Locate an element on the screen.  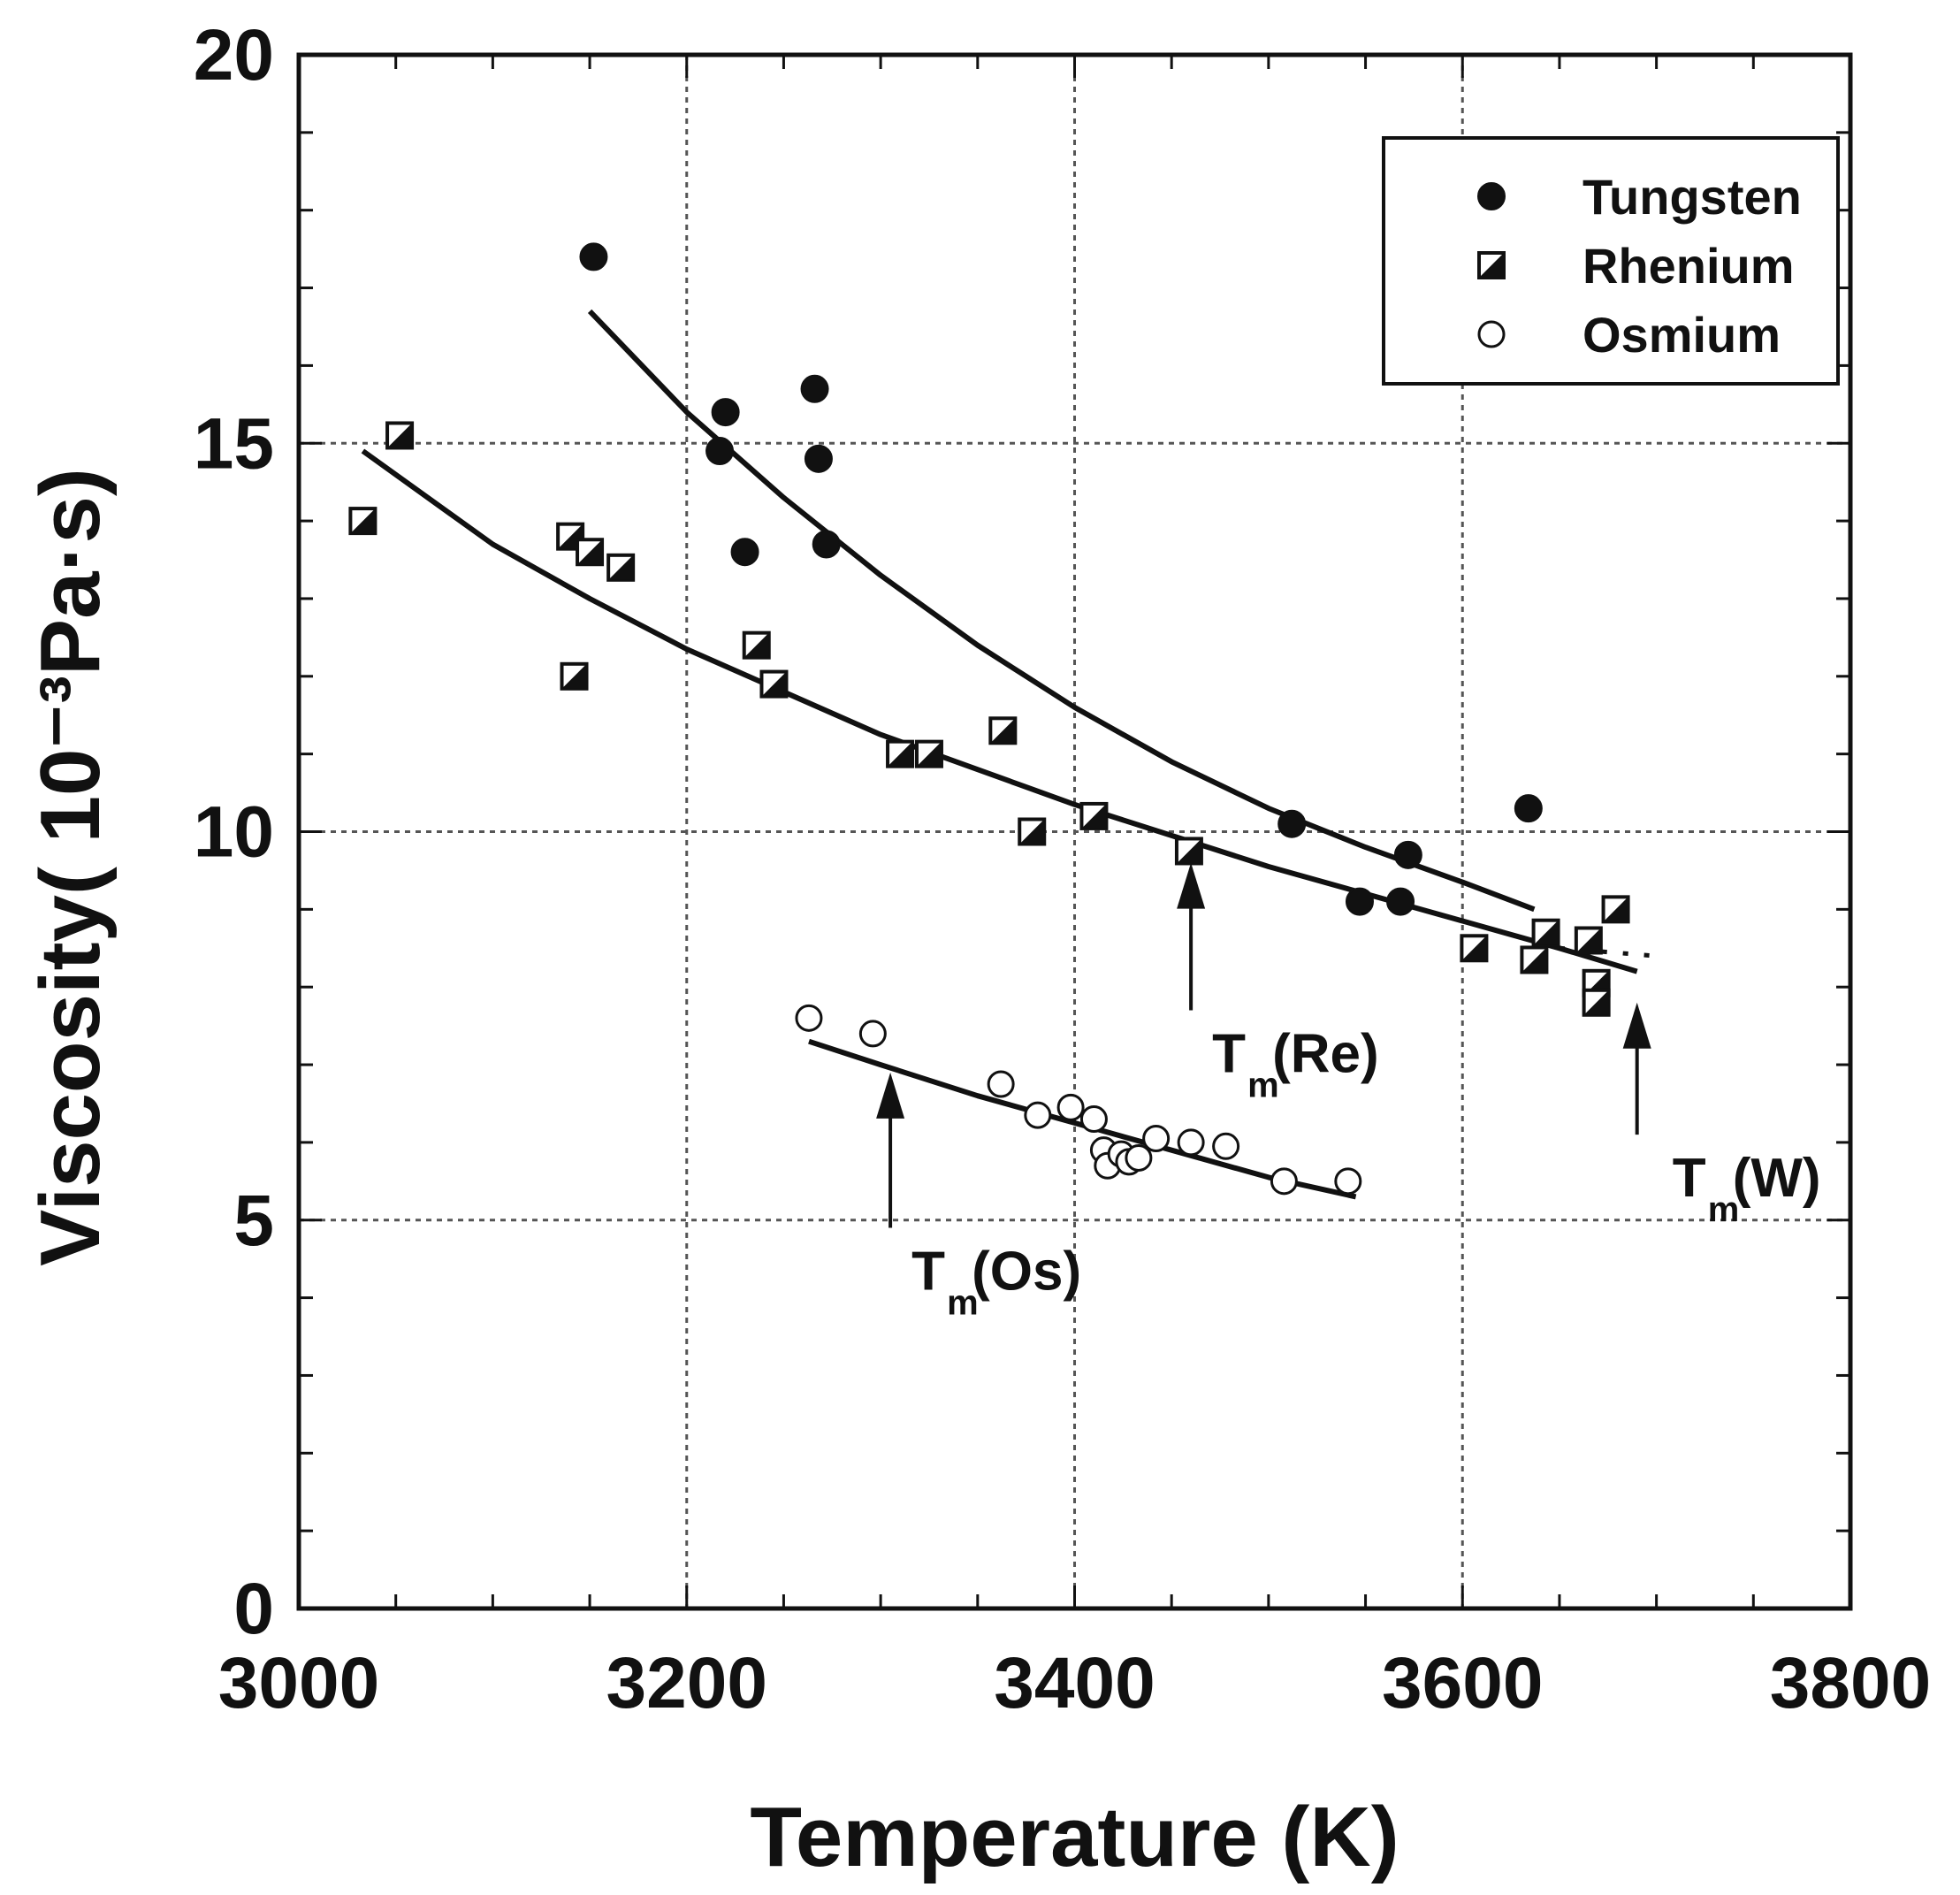
tm-annotation-os: Tm(Os) is located at coordinates (978, 1197).